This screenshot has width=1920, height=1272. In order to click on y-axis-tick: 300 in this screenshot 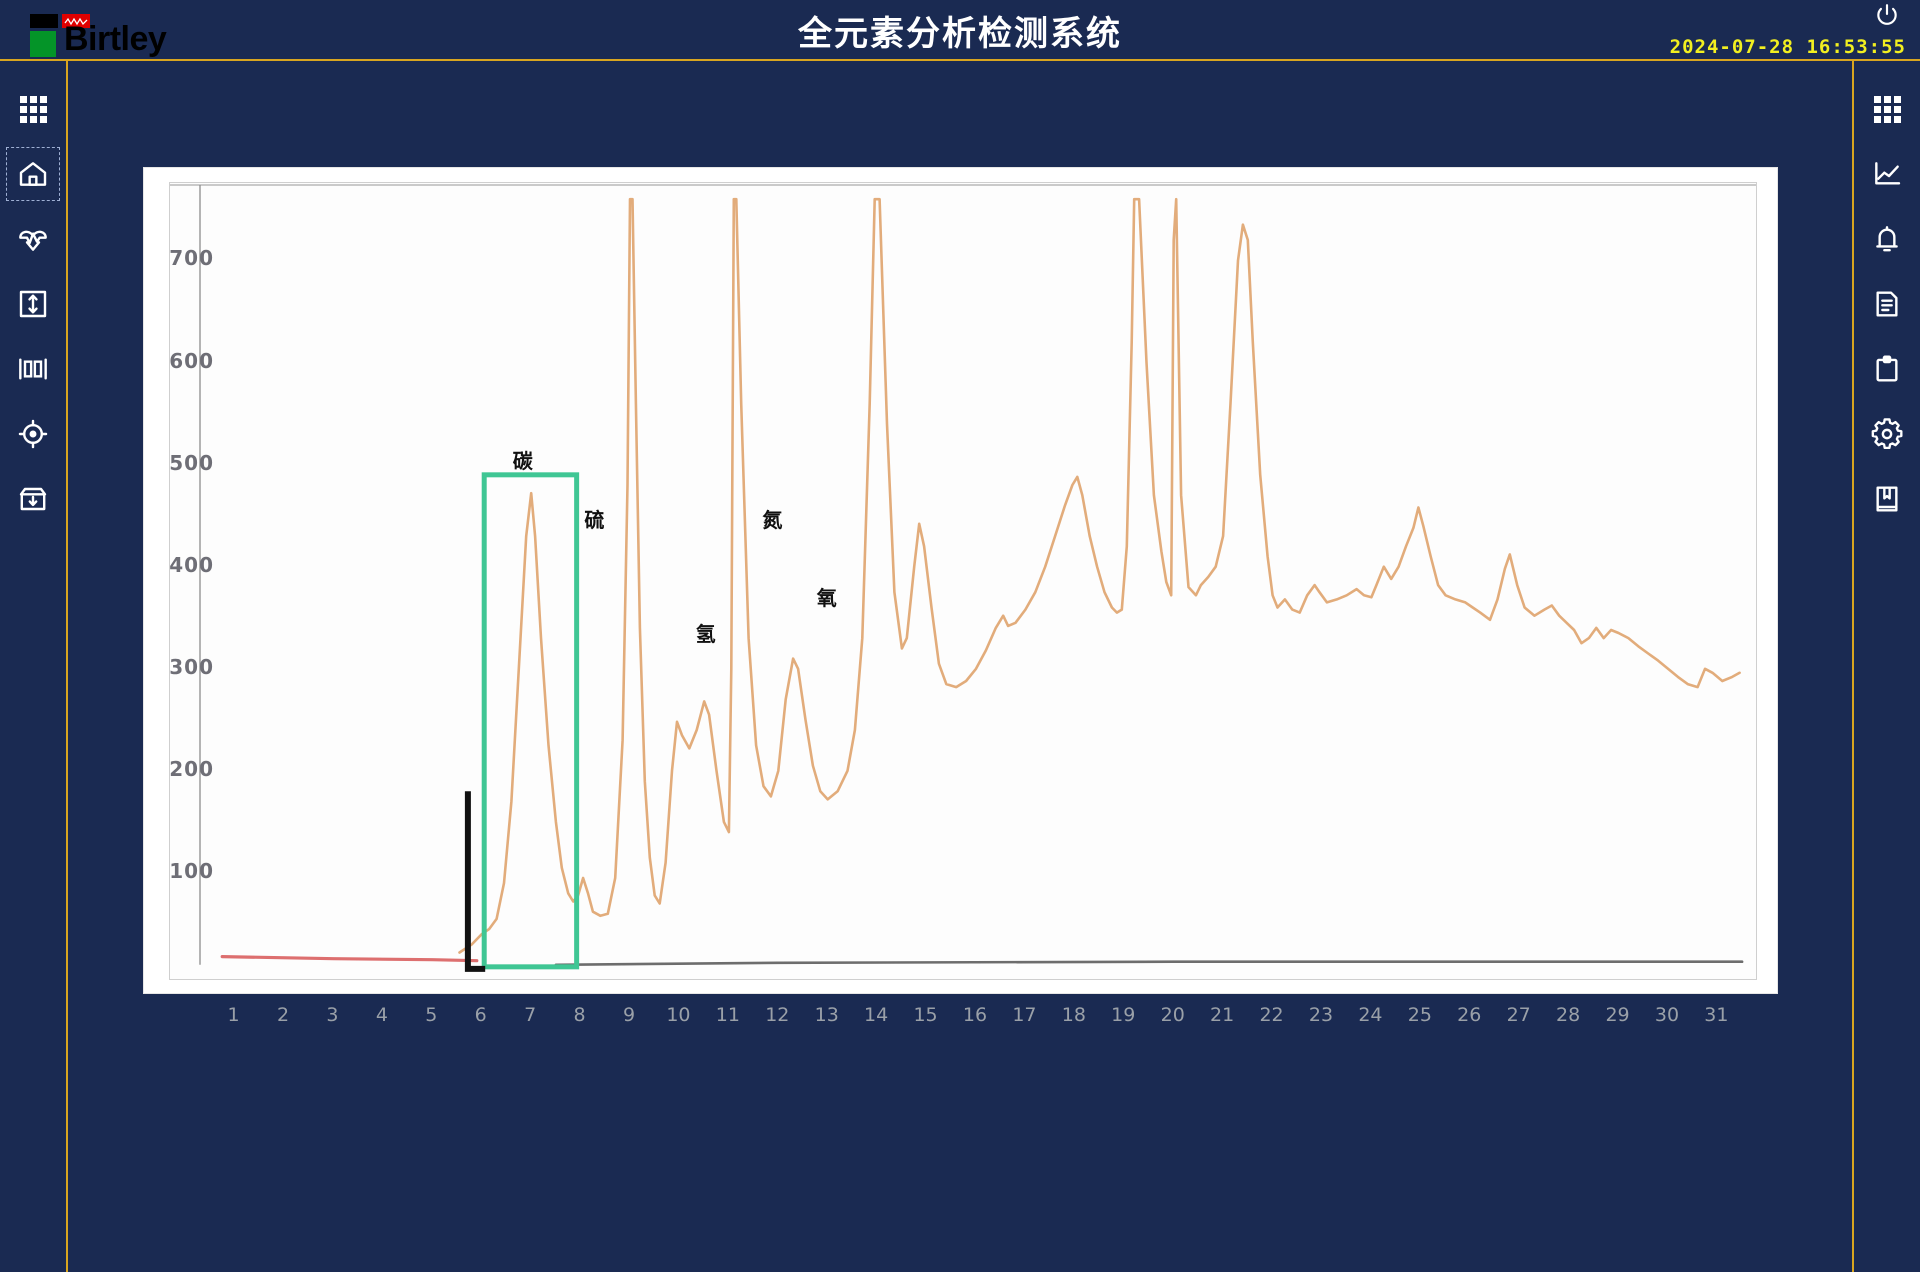, I will do `click(191, 666)`.